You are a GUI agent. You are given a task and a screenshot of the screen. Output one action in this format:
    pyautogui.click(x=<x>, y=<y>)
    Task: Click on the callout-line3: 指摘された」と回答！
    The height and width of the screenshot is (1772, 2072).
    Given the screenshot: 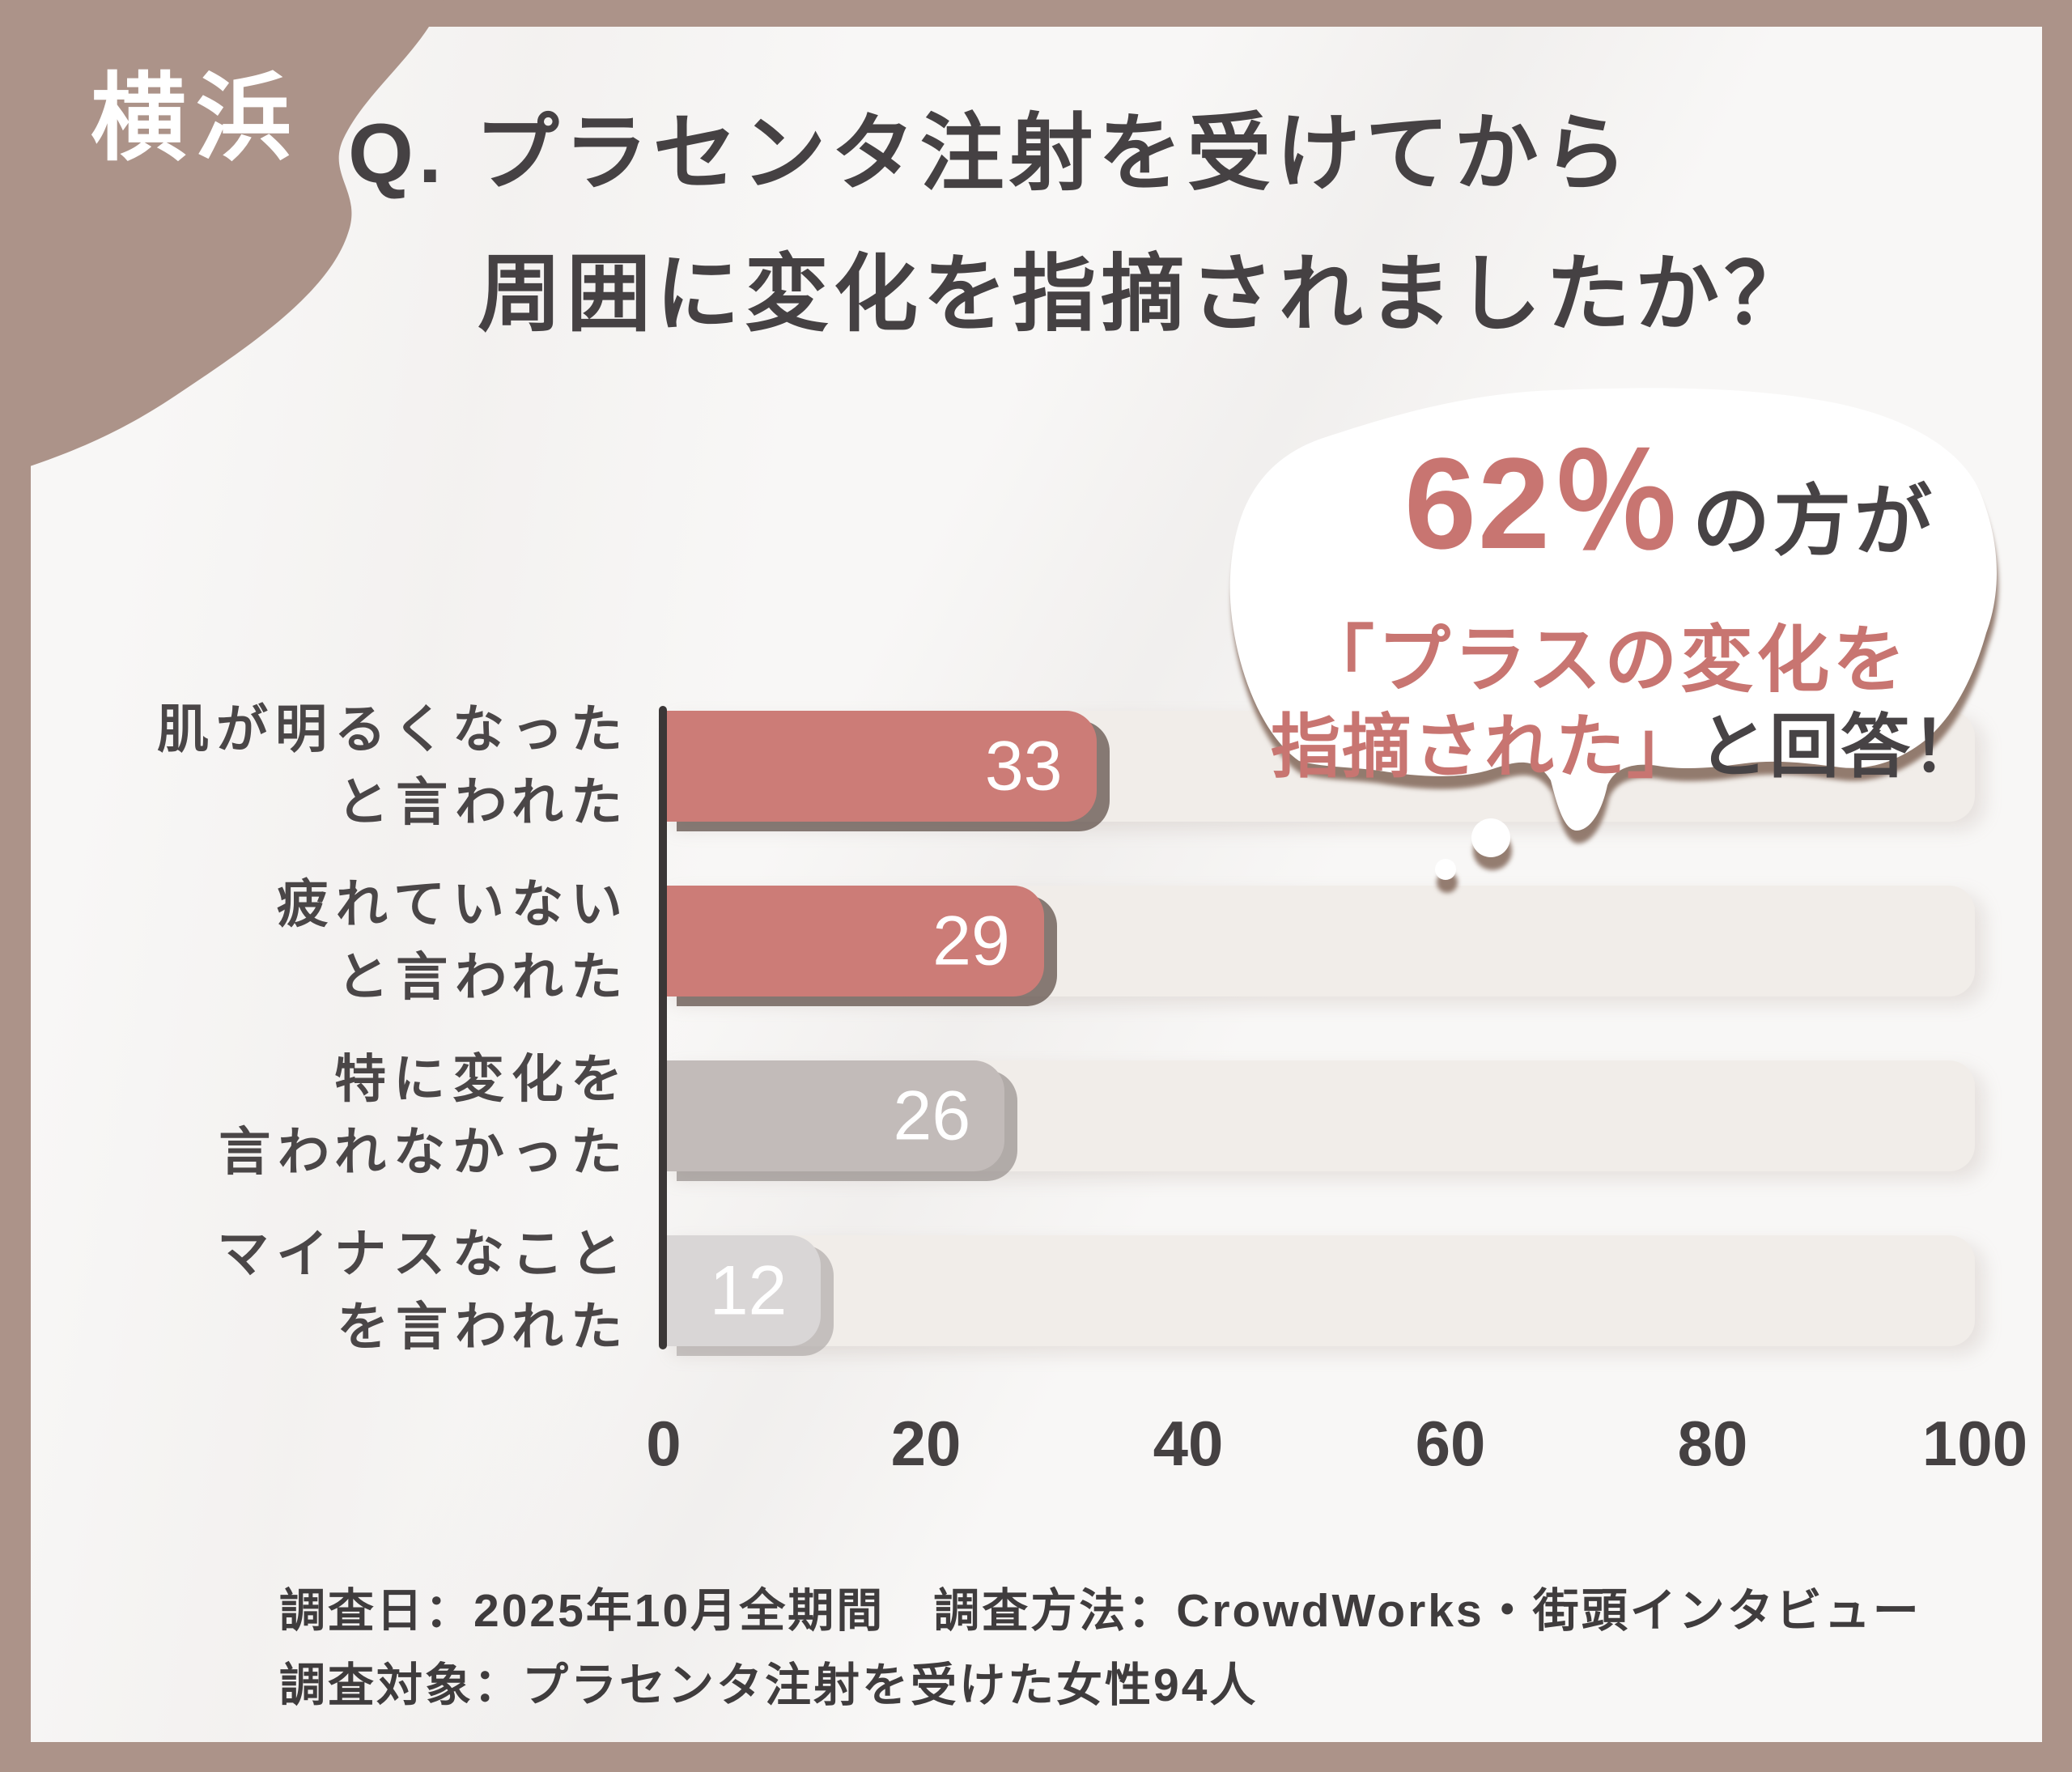 What is the action you would take?
    pyautogui.click(x=1627, y=741)
    